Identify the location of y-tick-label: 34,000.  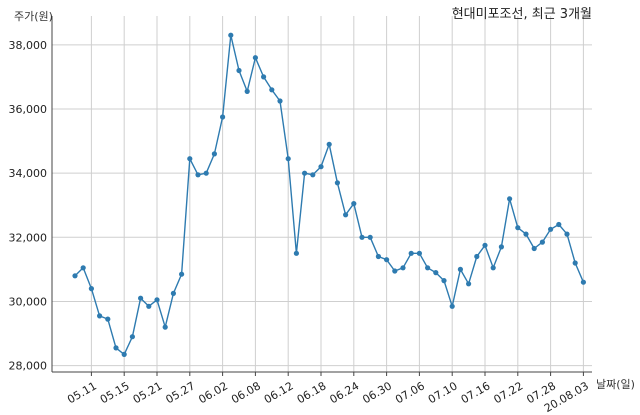
(28, 173).